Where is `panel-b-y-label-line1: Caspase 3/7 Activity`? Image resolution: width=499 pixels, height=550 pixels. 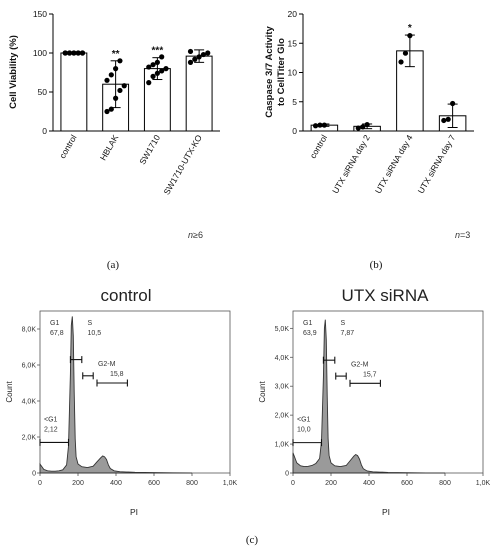 panel-b-y-label-line1: Caspase 3/7 Activity is located at coordinates (269, 72).